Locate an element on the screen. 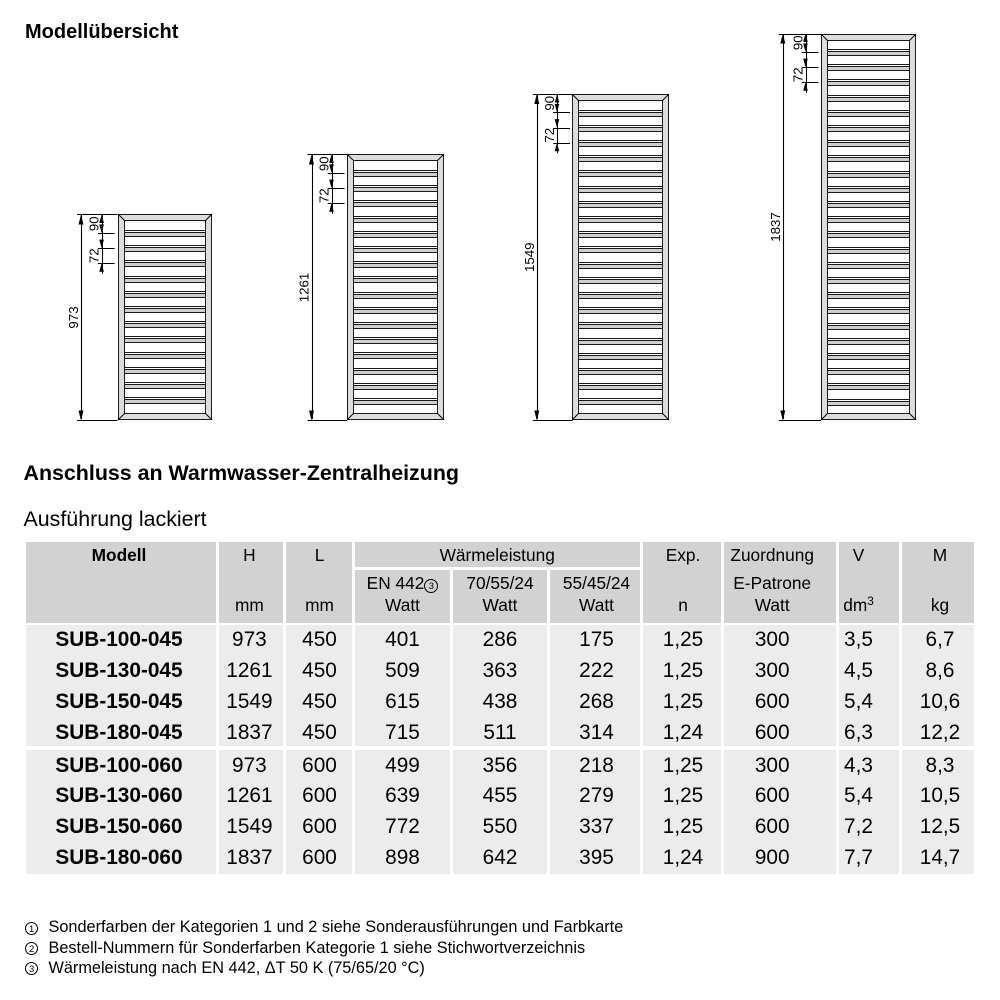 This screenshot has height=1000, width=1000. svg-text: 1261 is located at coordinates (304, 288).